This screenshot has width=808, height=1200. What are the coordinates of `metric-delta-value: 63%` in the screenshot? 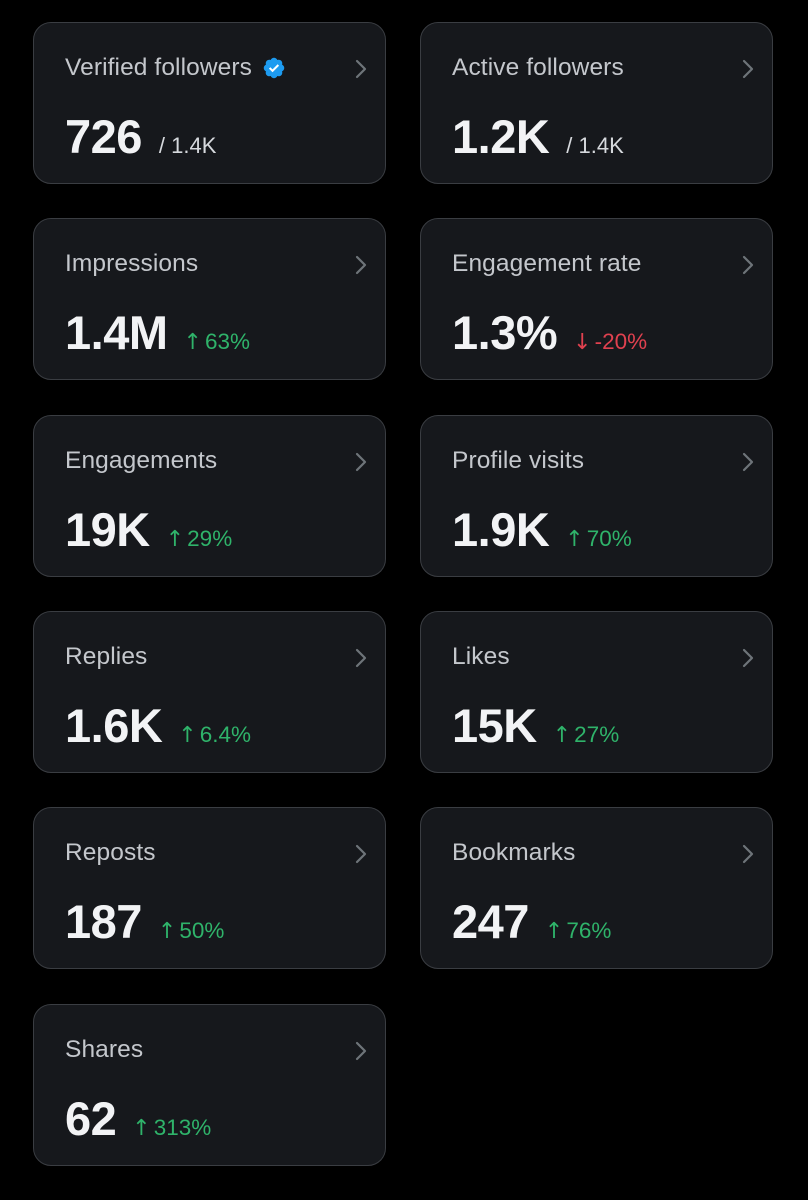 It's located at (227, 341).